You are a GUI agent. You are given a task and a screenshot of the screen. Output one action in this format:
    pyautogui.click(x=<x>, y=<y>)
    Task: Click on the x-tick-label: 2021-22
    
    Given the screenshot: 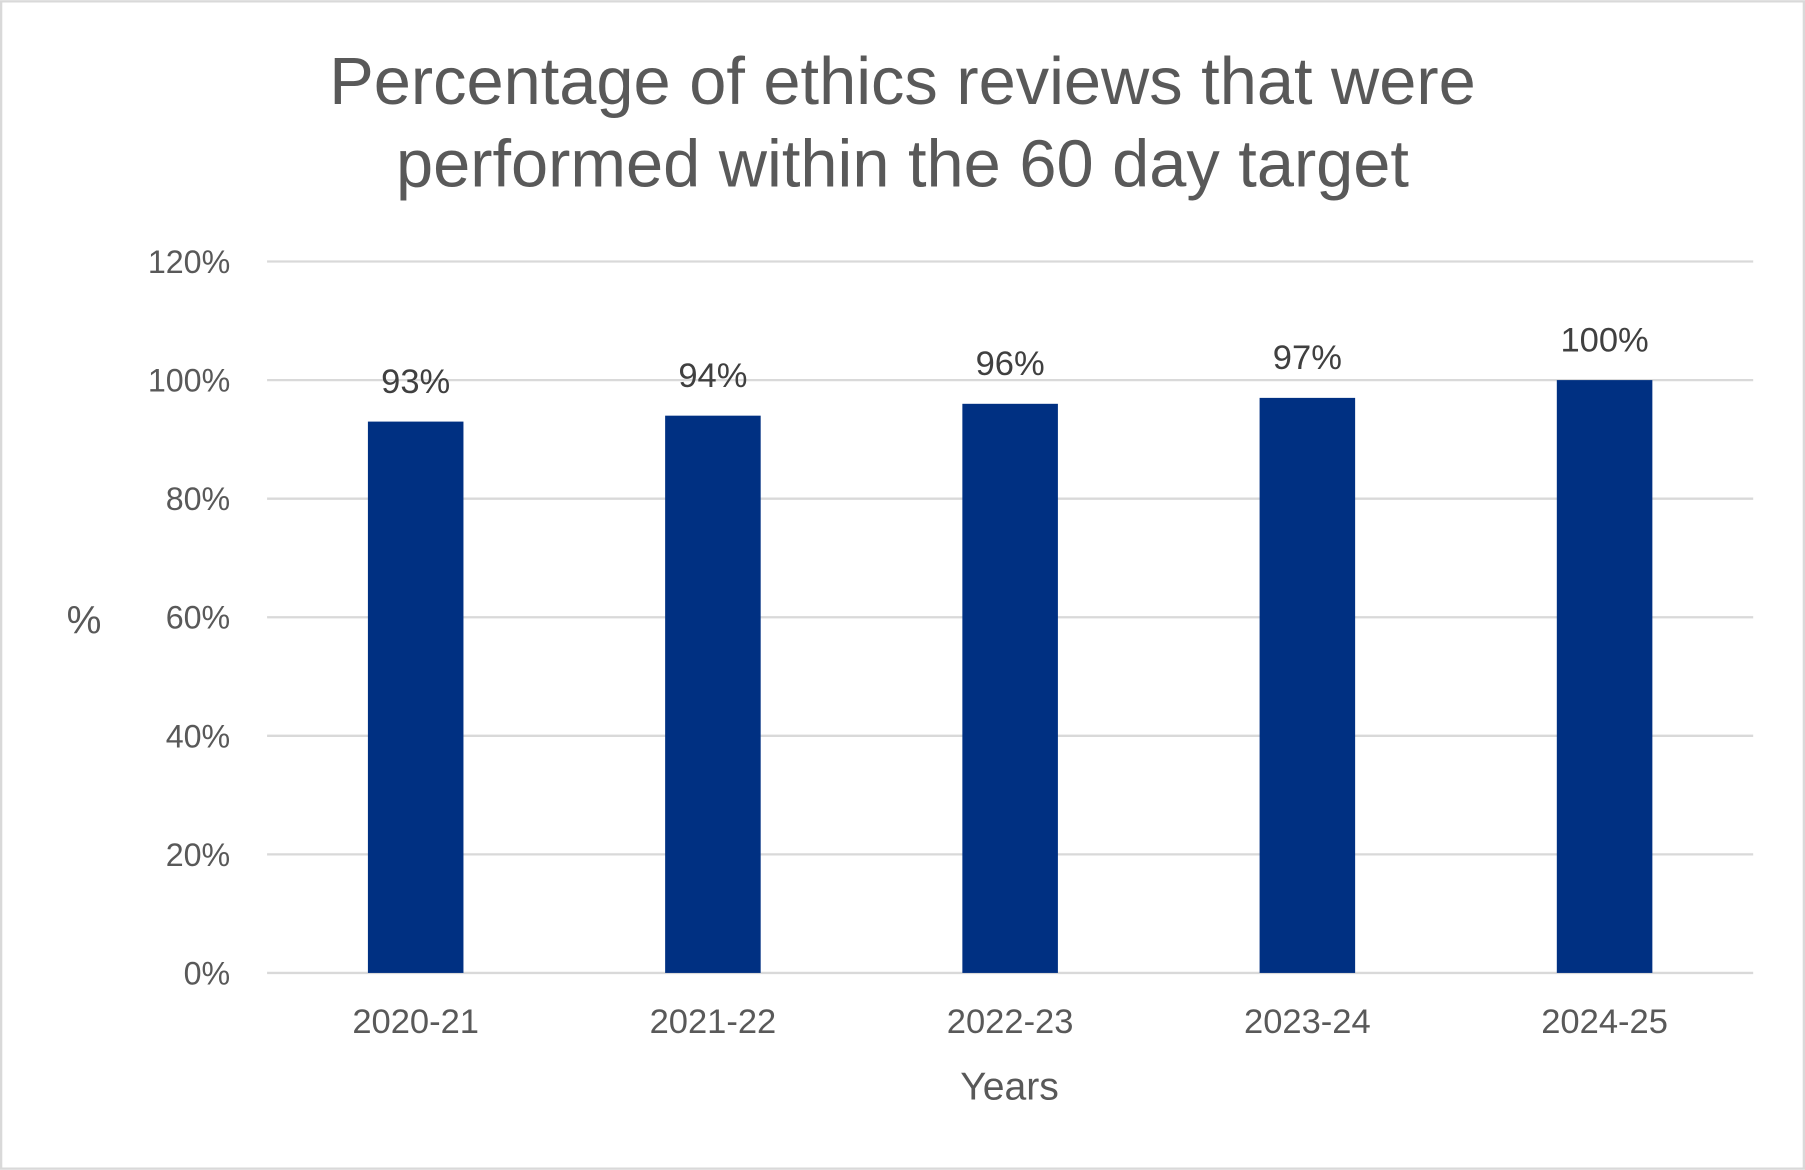 What is the action you would take?
    pyautogui.click(x=713, y=1022)
    